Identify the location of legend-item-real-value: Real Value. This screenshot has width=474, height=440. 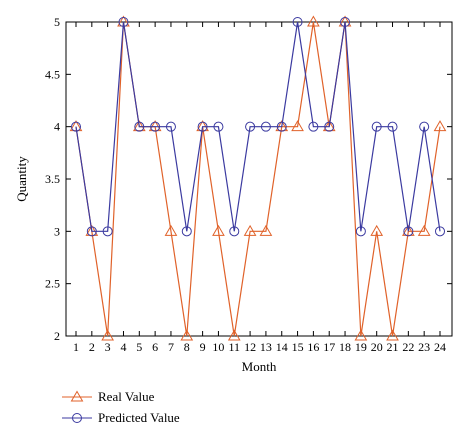
(108, 396).